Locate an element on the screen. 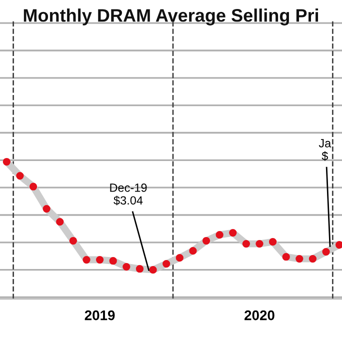 Image resolution: width=342 pixels, height=342 pixels. x-tick-label: 2019 is located at coordinates (99, 315).